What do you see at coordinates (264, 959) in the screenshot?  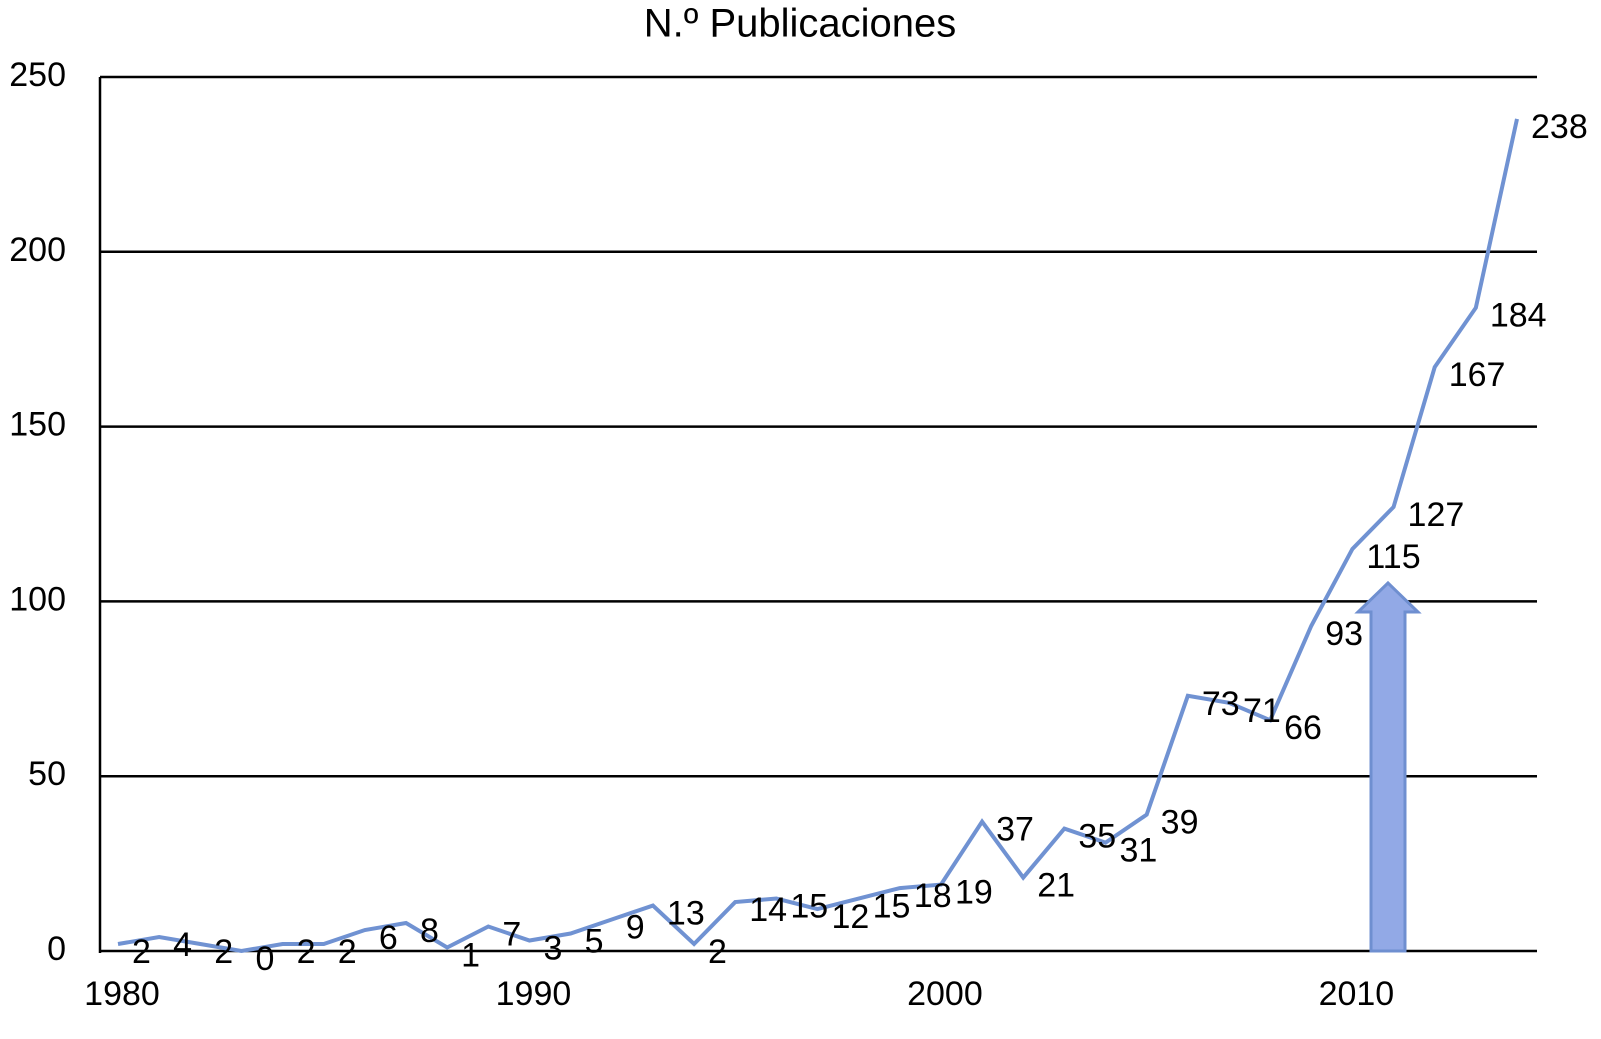 I see `data-label: 0` at bounding box center [264, 959].